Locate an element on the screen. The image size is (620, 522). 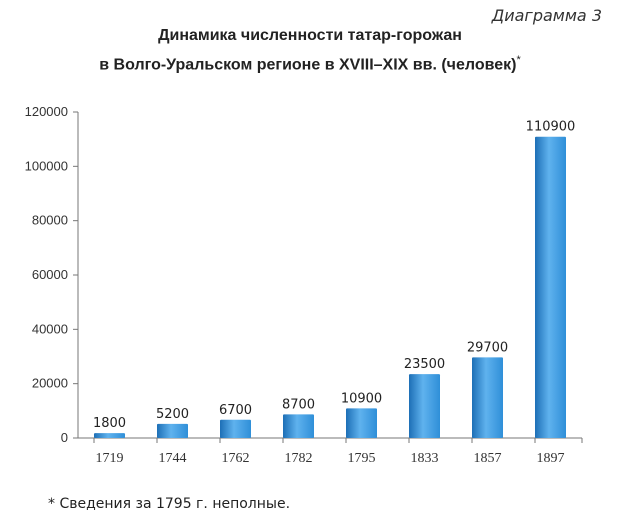
diagram-number: Диаграмма 3 is located at coordinates (546, 15).